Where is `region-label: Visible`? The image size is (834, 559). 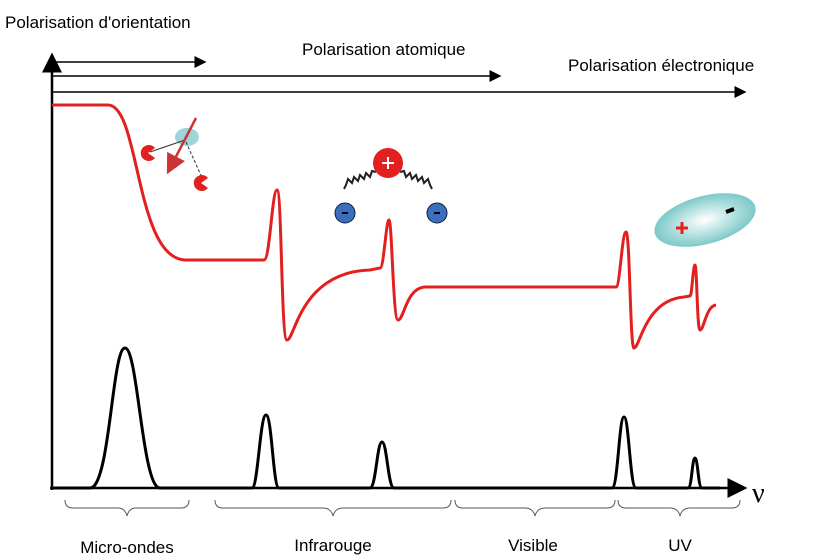
region-label: Visible is located at coordinates (533, 545).